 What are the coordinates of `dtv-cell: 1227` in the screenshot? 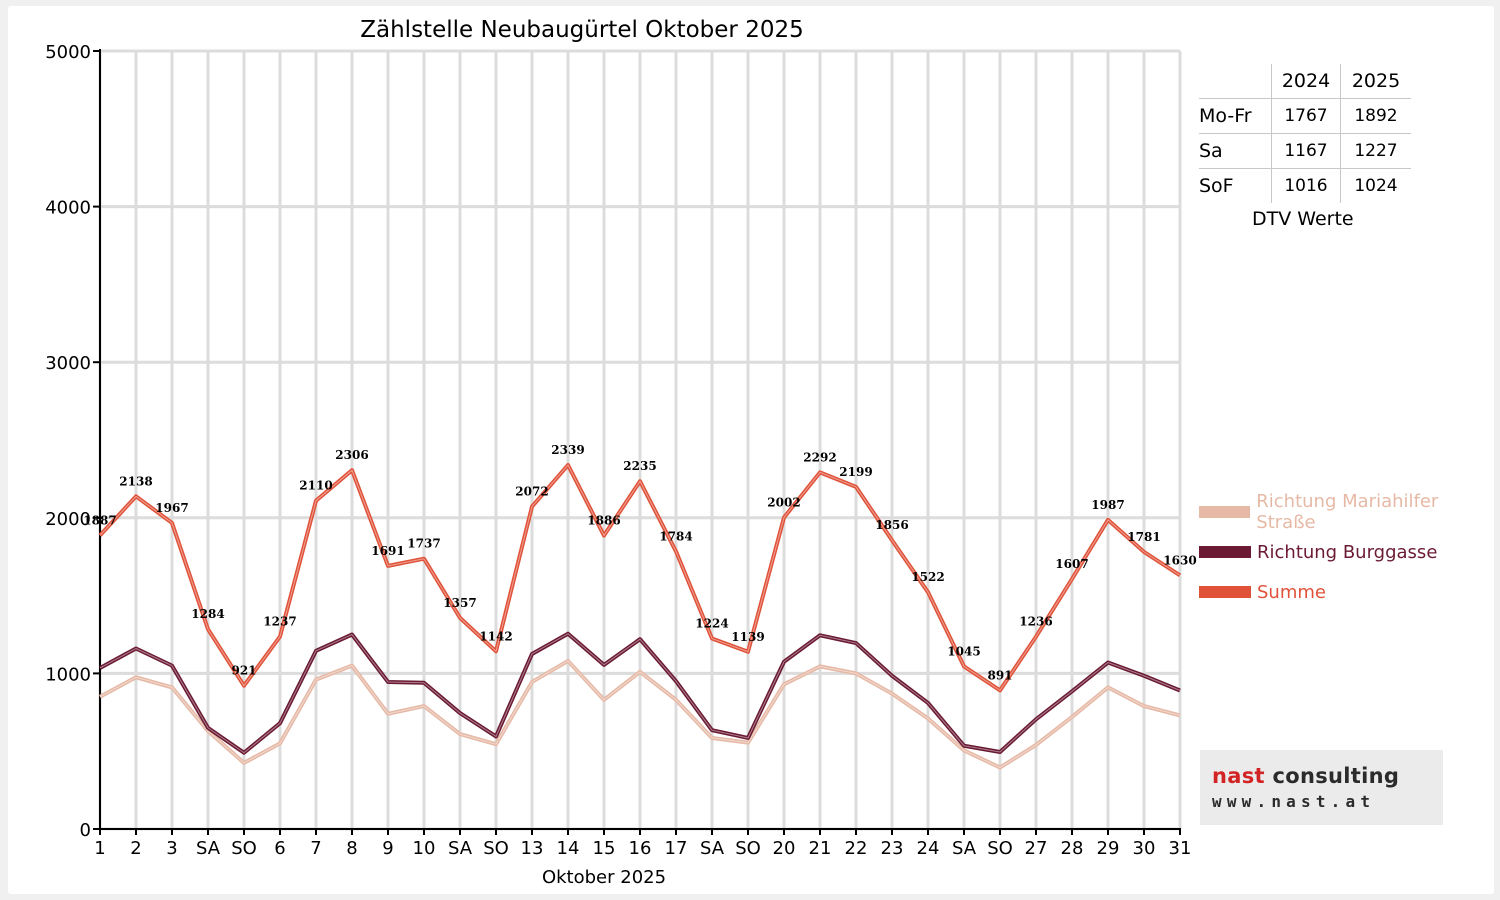 It's located at (1375, 151).